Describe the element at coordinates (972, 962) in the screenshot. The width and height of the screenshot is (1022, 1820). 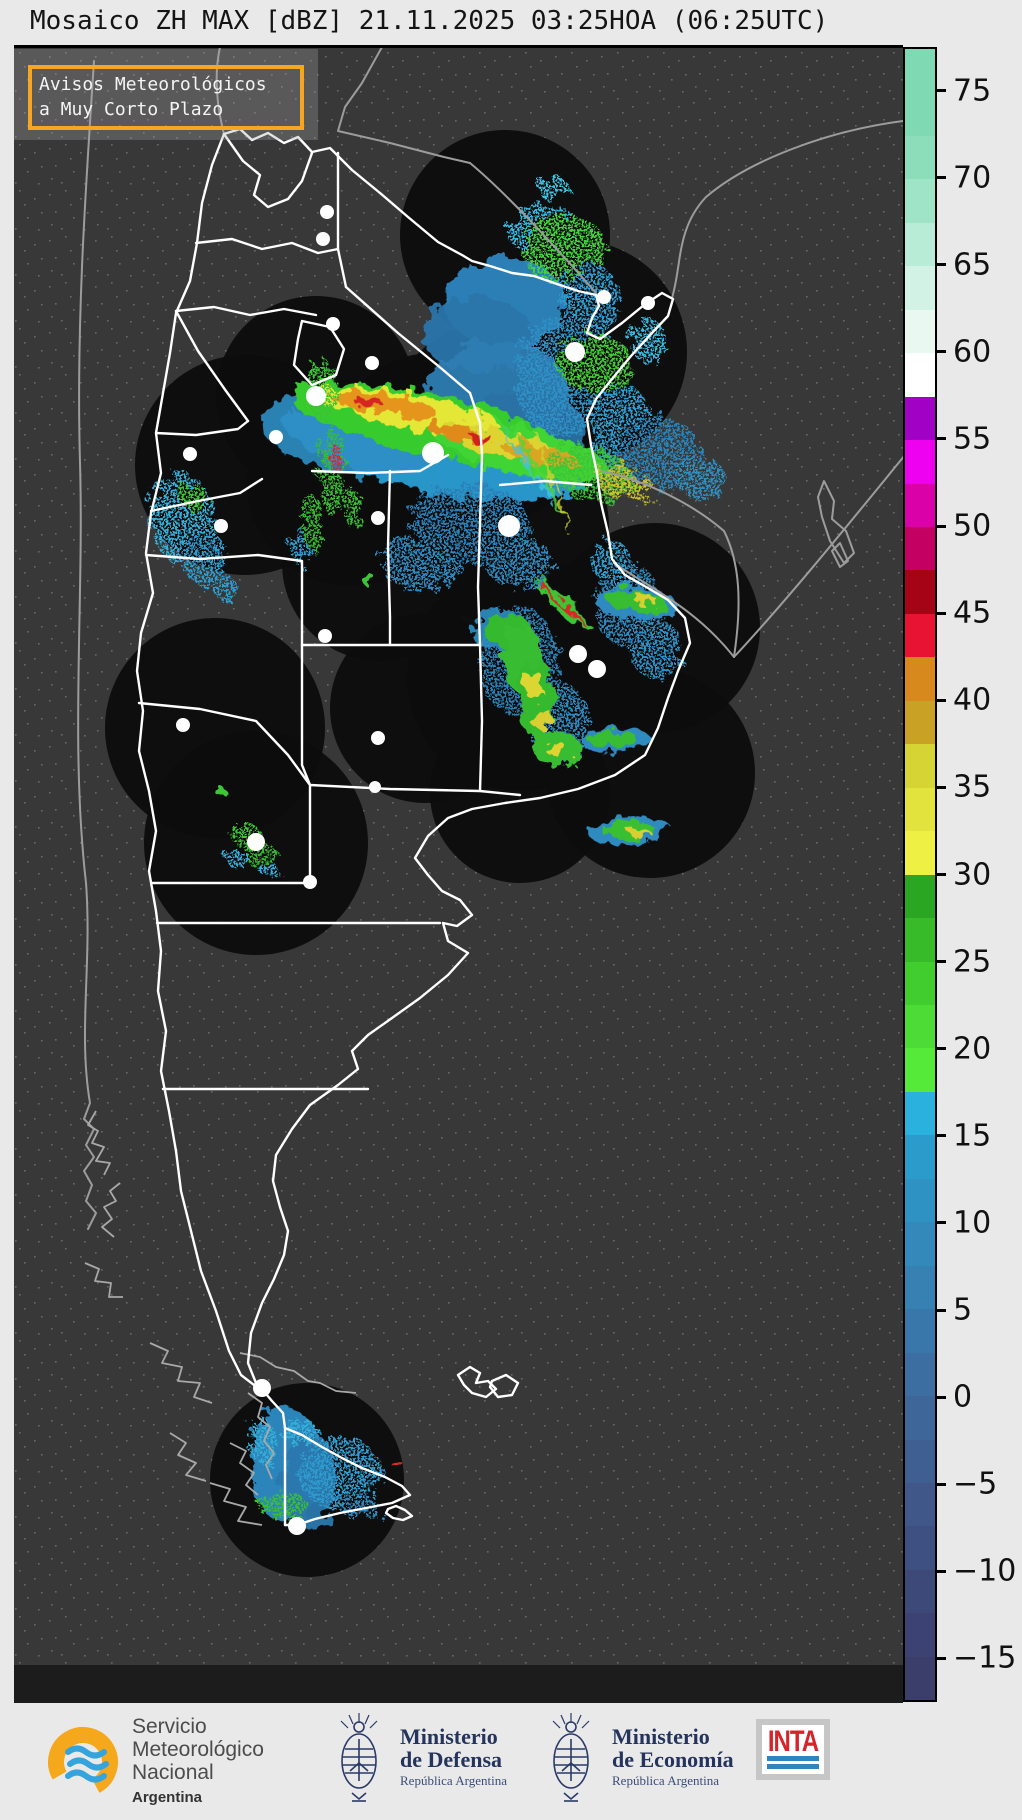
I see `colorbar-tick-label: 25` at that location.